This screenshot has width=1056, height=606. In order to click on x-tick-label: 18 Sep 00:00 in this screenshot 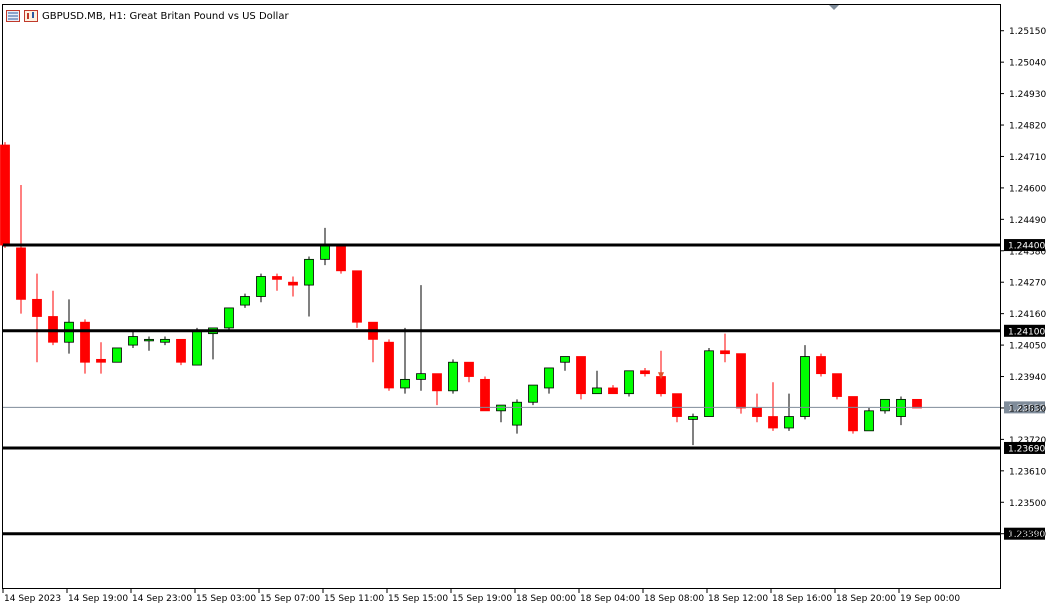, I will do `click(546, 599)`.